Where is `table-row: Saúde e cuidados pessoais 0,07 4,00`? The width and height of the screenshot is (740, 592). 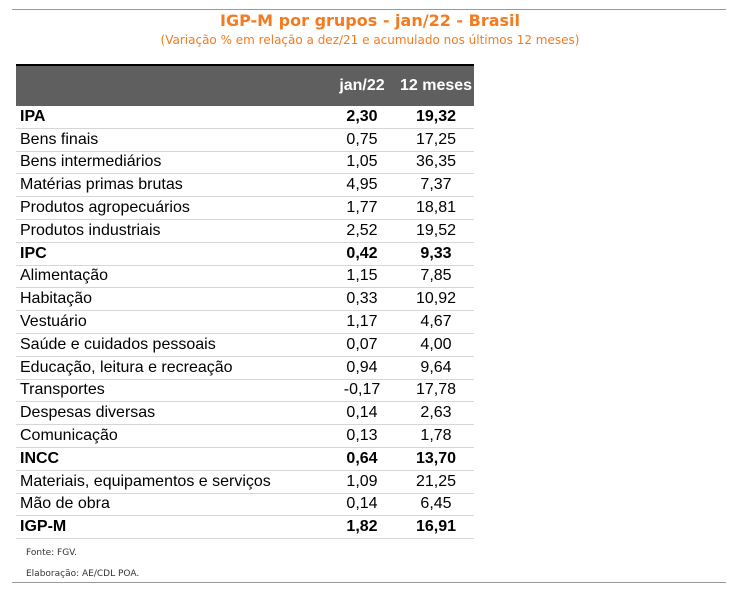 table-row: Saúde e cuidados pessoais 0,07 4,00 is located at coordinates (245, 345).